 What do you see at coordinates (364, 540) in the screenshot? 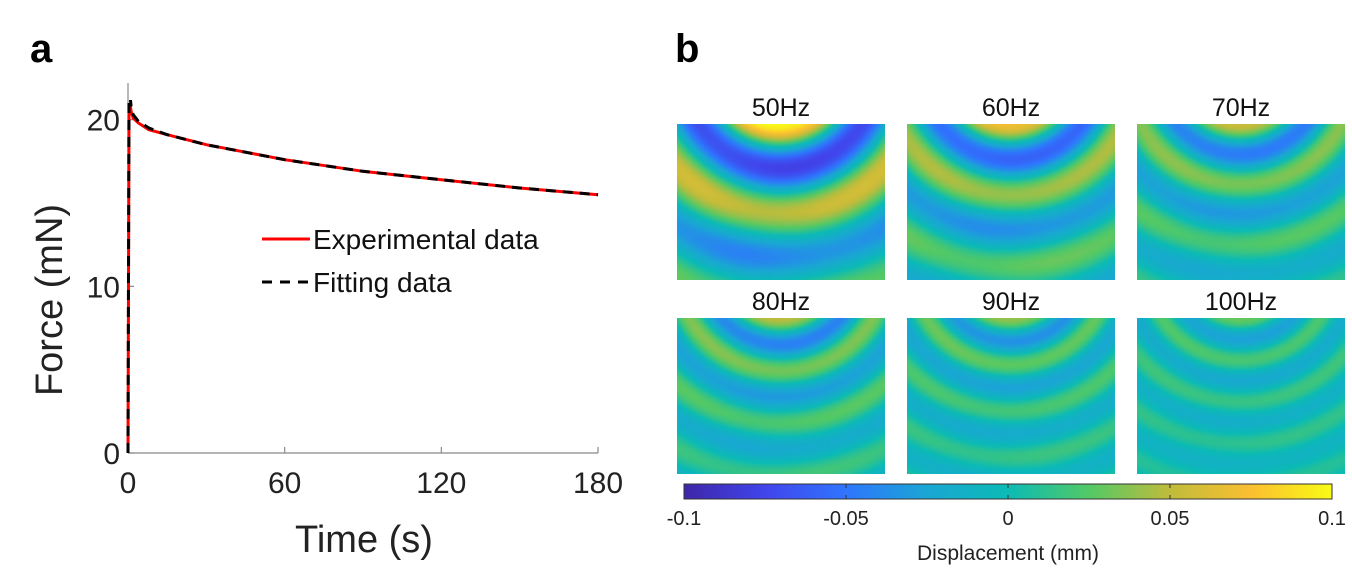
I see `x-axis-label: Time (s)` at bounding box center [364, 540].